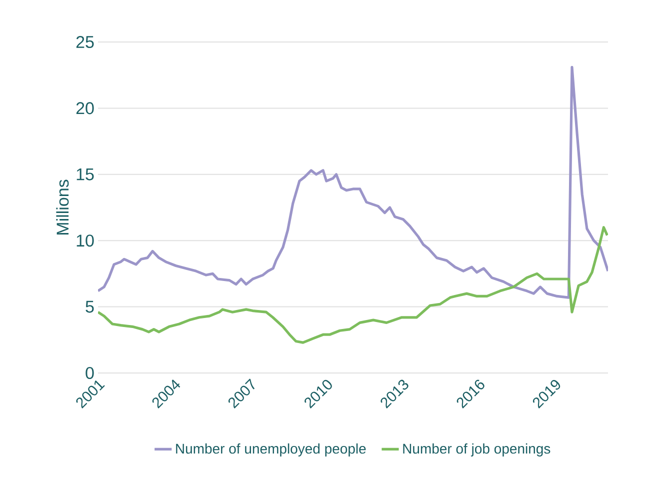  What do you see at coordinates (85, 42) in the screenshot?
I see `y-tick-label: 25` at bounding box center [85, 42].